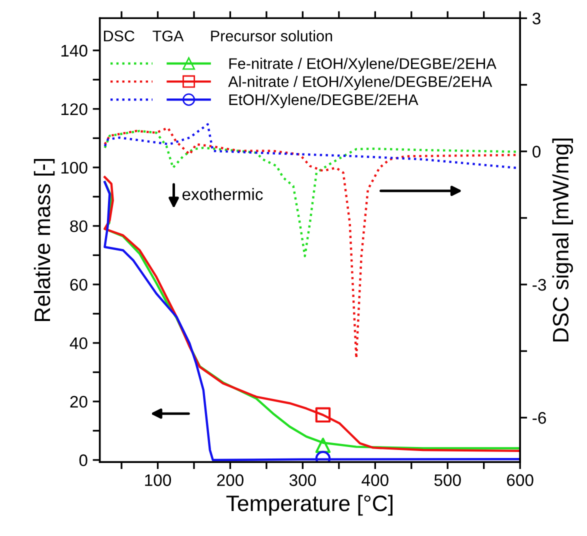 This screenshot has height=536, width=587. I want to click on annotation: Precursor solution, so click(271, 36).